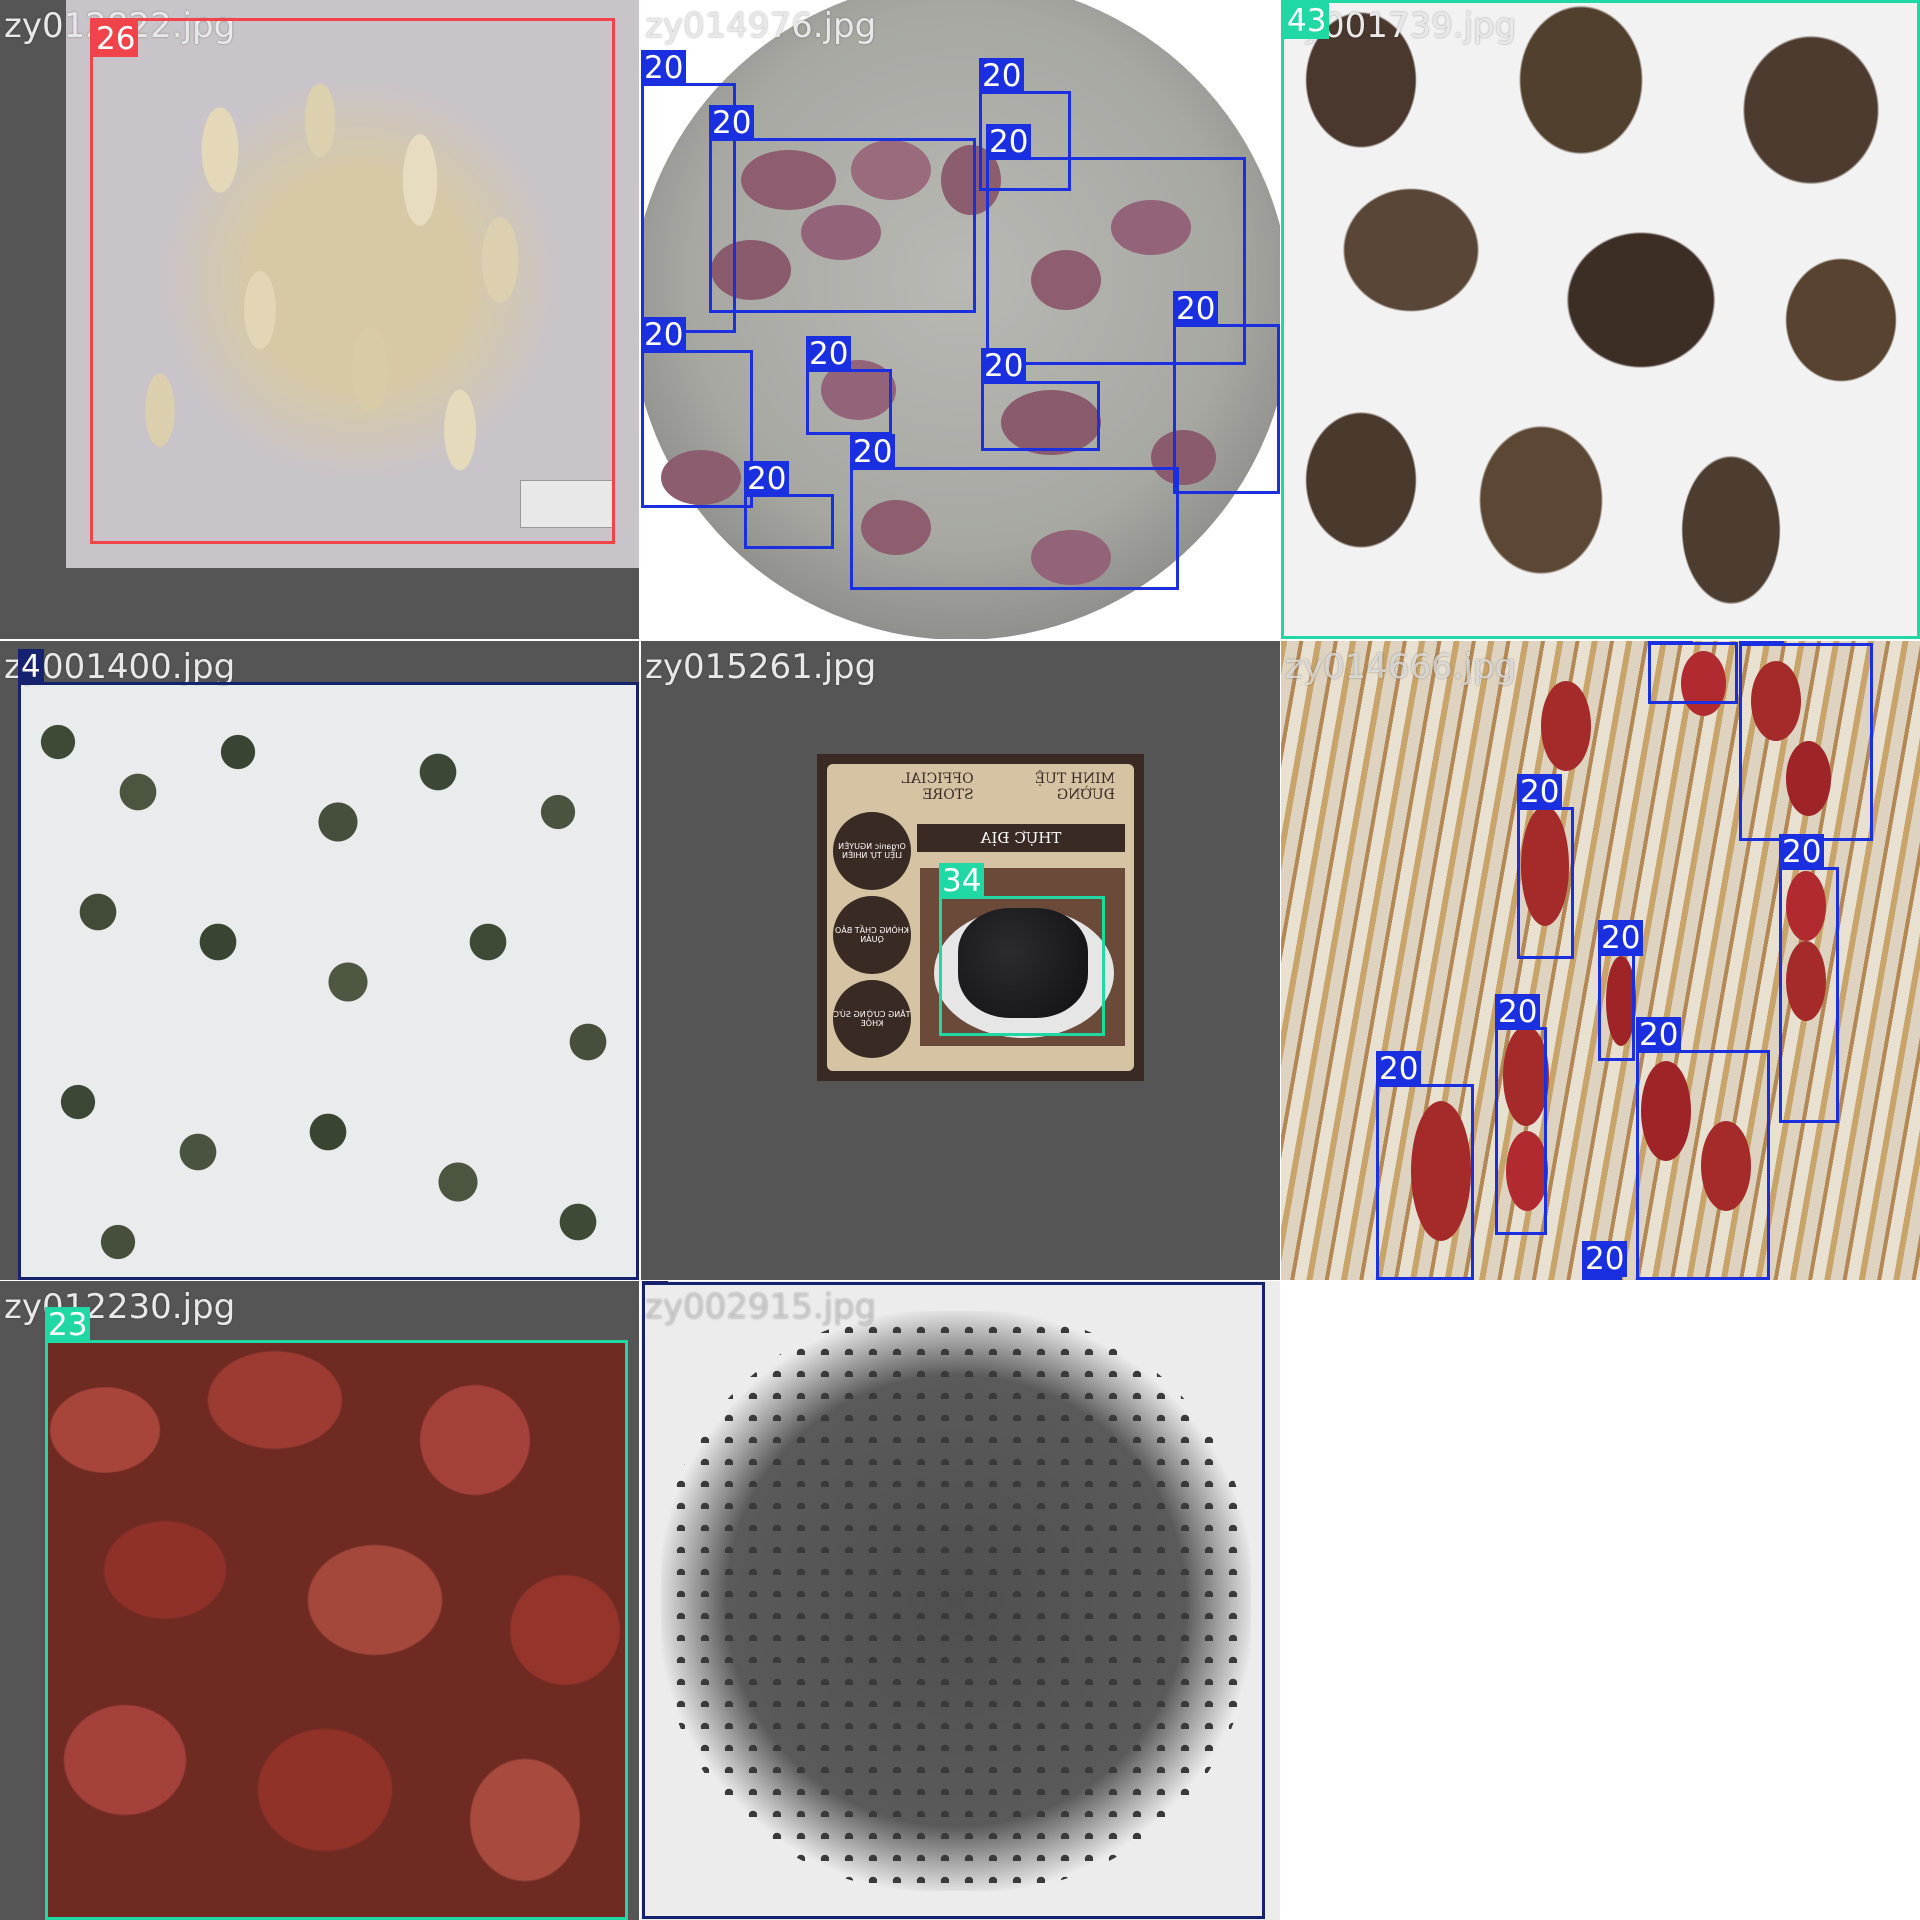 The height and width of the screenshot is (1920, 1920). Describe the element at coordinates (1401, 667) in the screenshot. I see `tile-filename: zy014666.jpg` at that location.